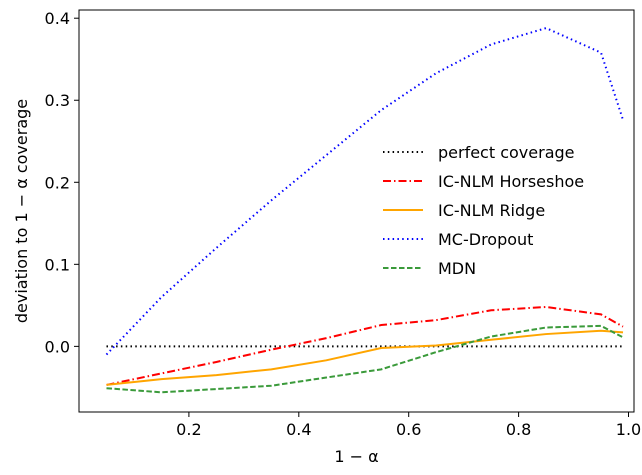 Image resolution: width=642 pixels, height=475 pixels. Describe the element at coordinates (518, 429) in the screenshot. I see `x-tick-label: 0.8` at that location.